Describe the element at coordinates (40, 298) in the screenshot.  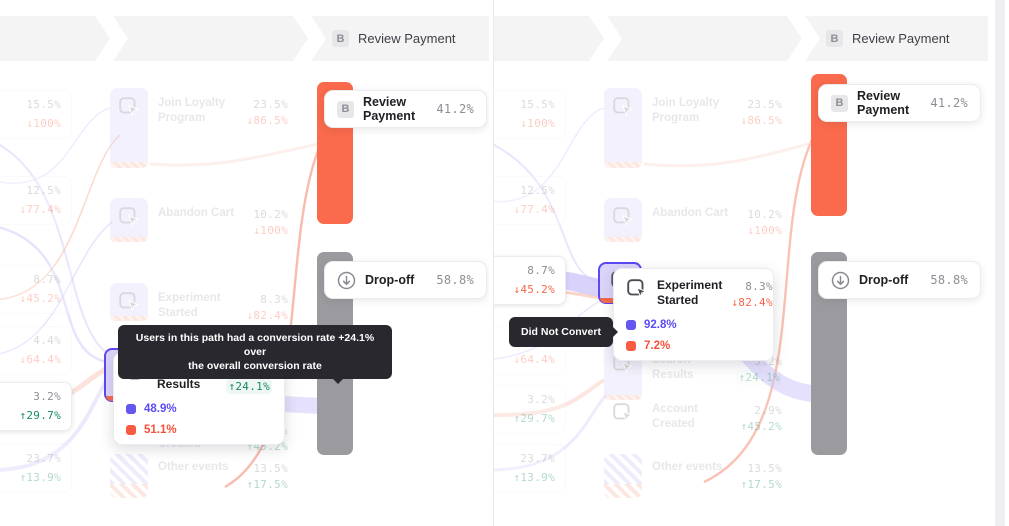
I see `node-delta: ↓45.2%` at that location.